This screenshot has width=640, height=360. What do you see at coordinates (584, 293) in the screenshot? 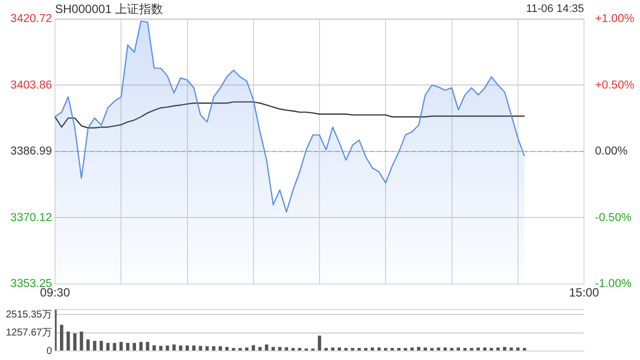
I see `x-tick-label: 15:00` at bounding box center [584, 293].